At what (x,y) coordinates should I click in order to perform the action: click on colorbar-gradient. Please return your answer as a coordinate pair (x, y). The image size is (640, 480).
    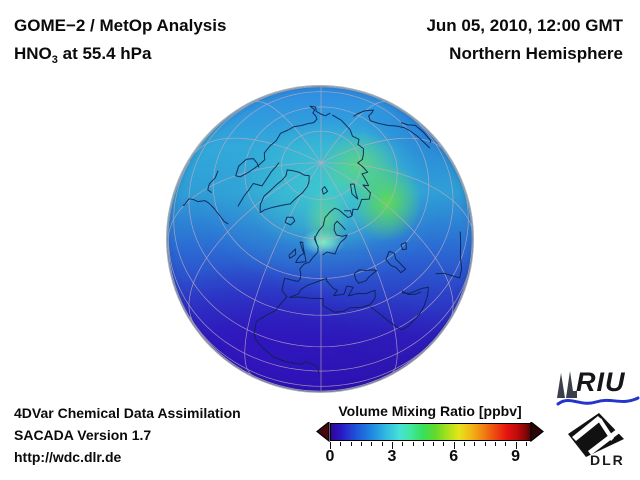
    Looking at the image, I should click on (431, 432).